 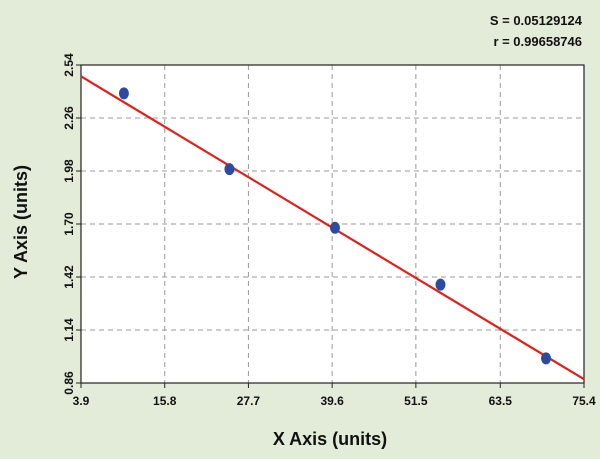 What do you see at coordinates (69, 330) in the screenshot?
I see `y-tick-label: 1.14` at bounding box center [69, 330].